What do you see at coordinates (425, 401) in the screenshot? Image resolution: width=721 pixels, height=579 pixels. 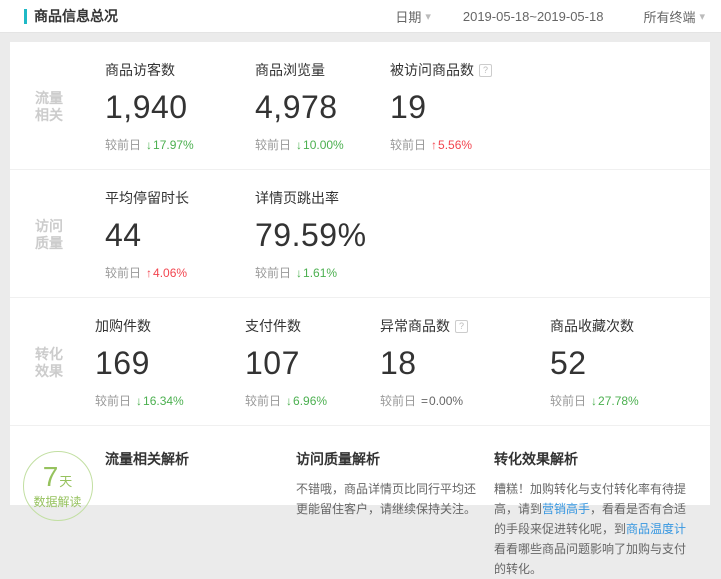 I see `trend-flat-icon: =` at bounding box center [425, 401].